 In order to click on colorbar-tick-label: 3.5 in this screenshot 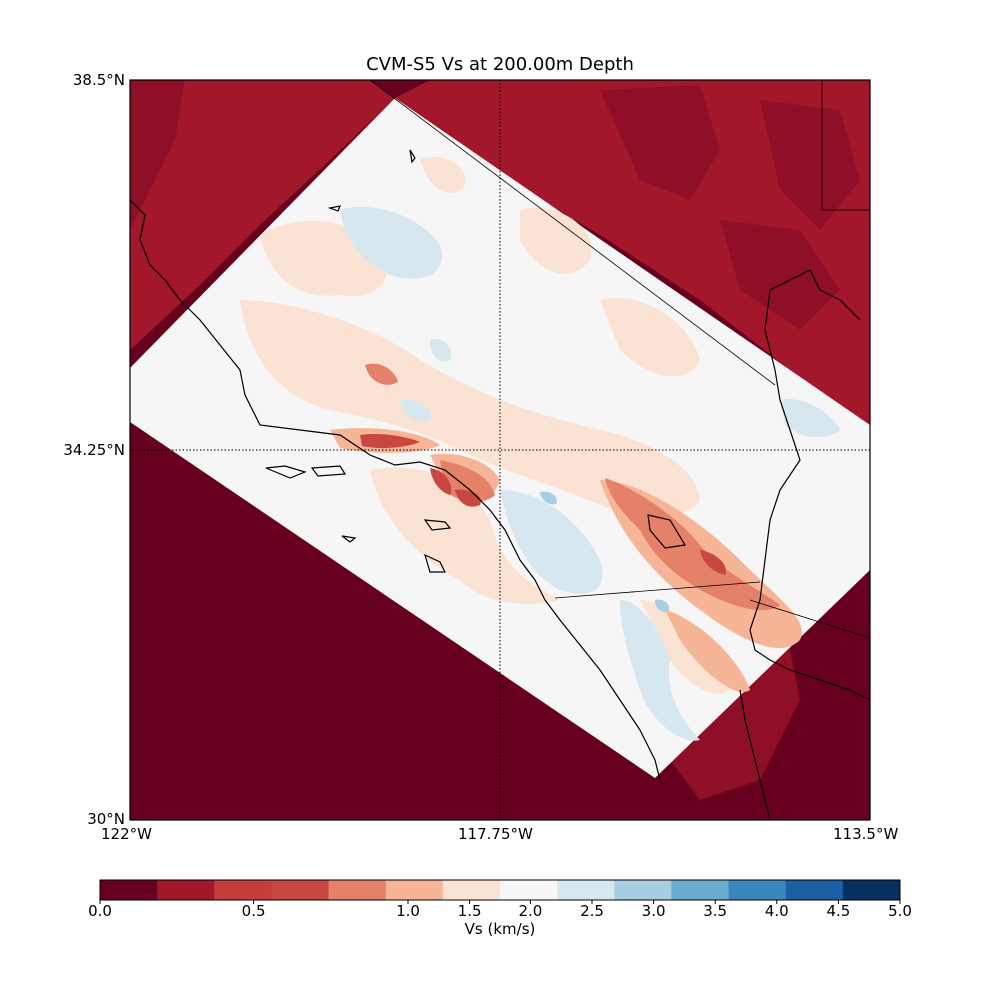, I will do `click(715, 911)`.